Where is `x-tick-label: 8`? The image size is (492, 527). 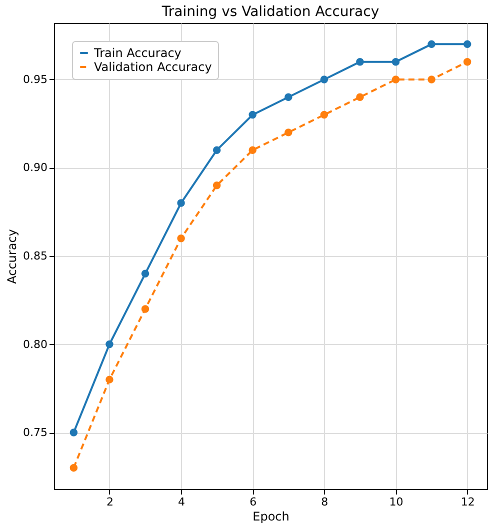
x-tick-label: 8 is located at coordinates (324, 502).